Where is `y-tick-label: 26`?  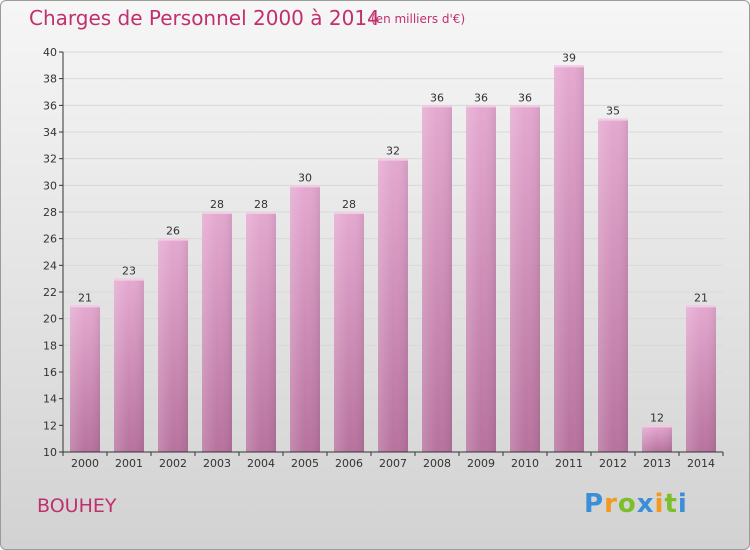 y-tick-label: 26 is located at coordinates (50, 239).